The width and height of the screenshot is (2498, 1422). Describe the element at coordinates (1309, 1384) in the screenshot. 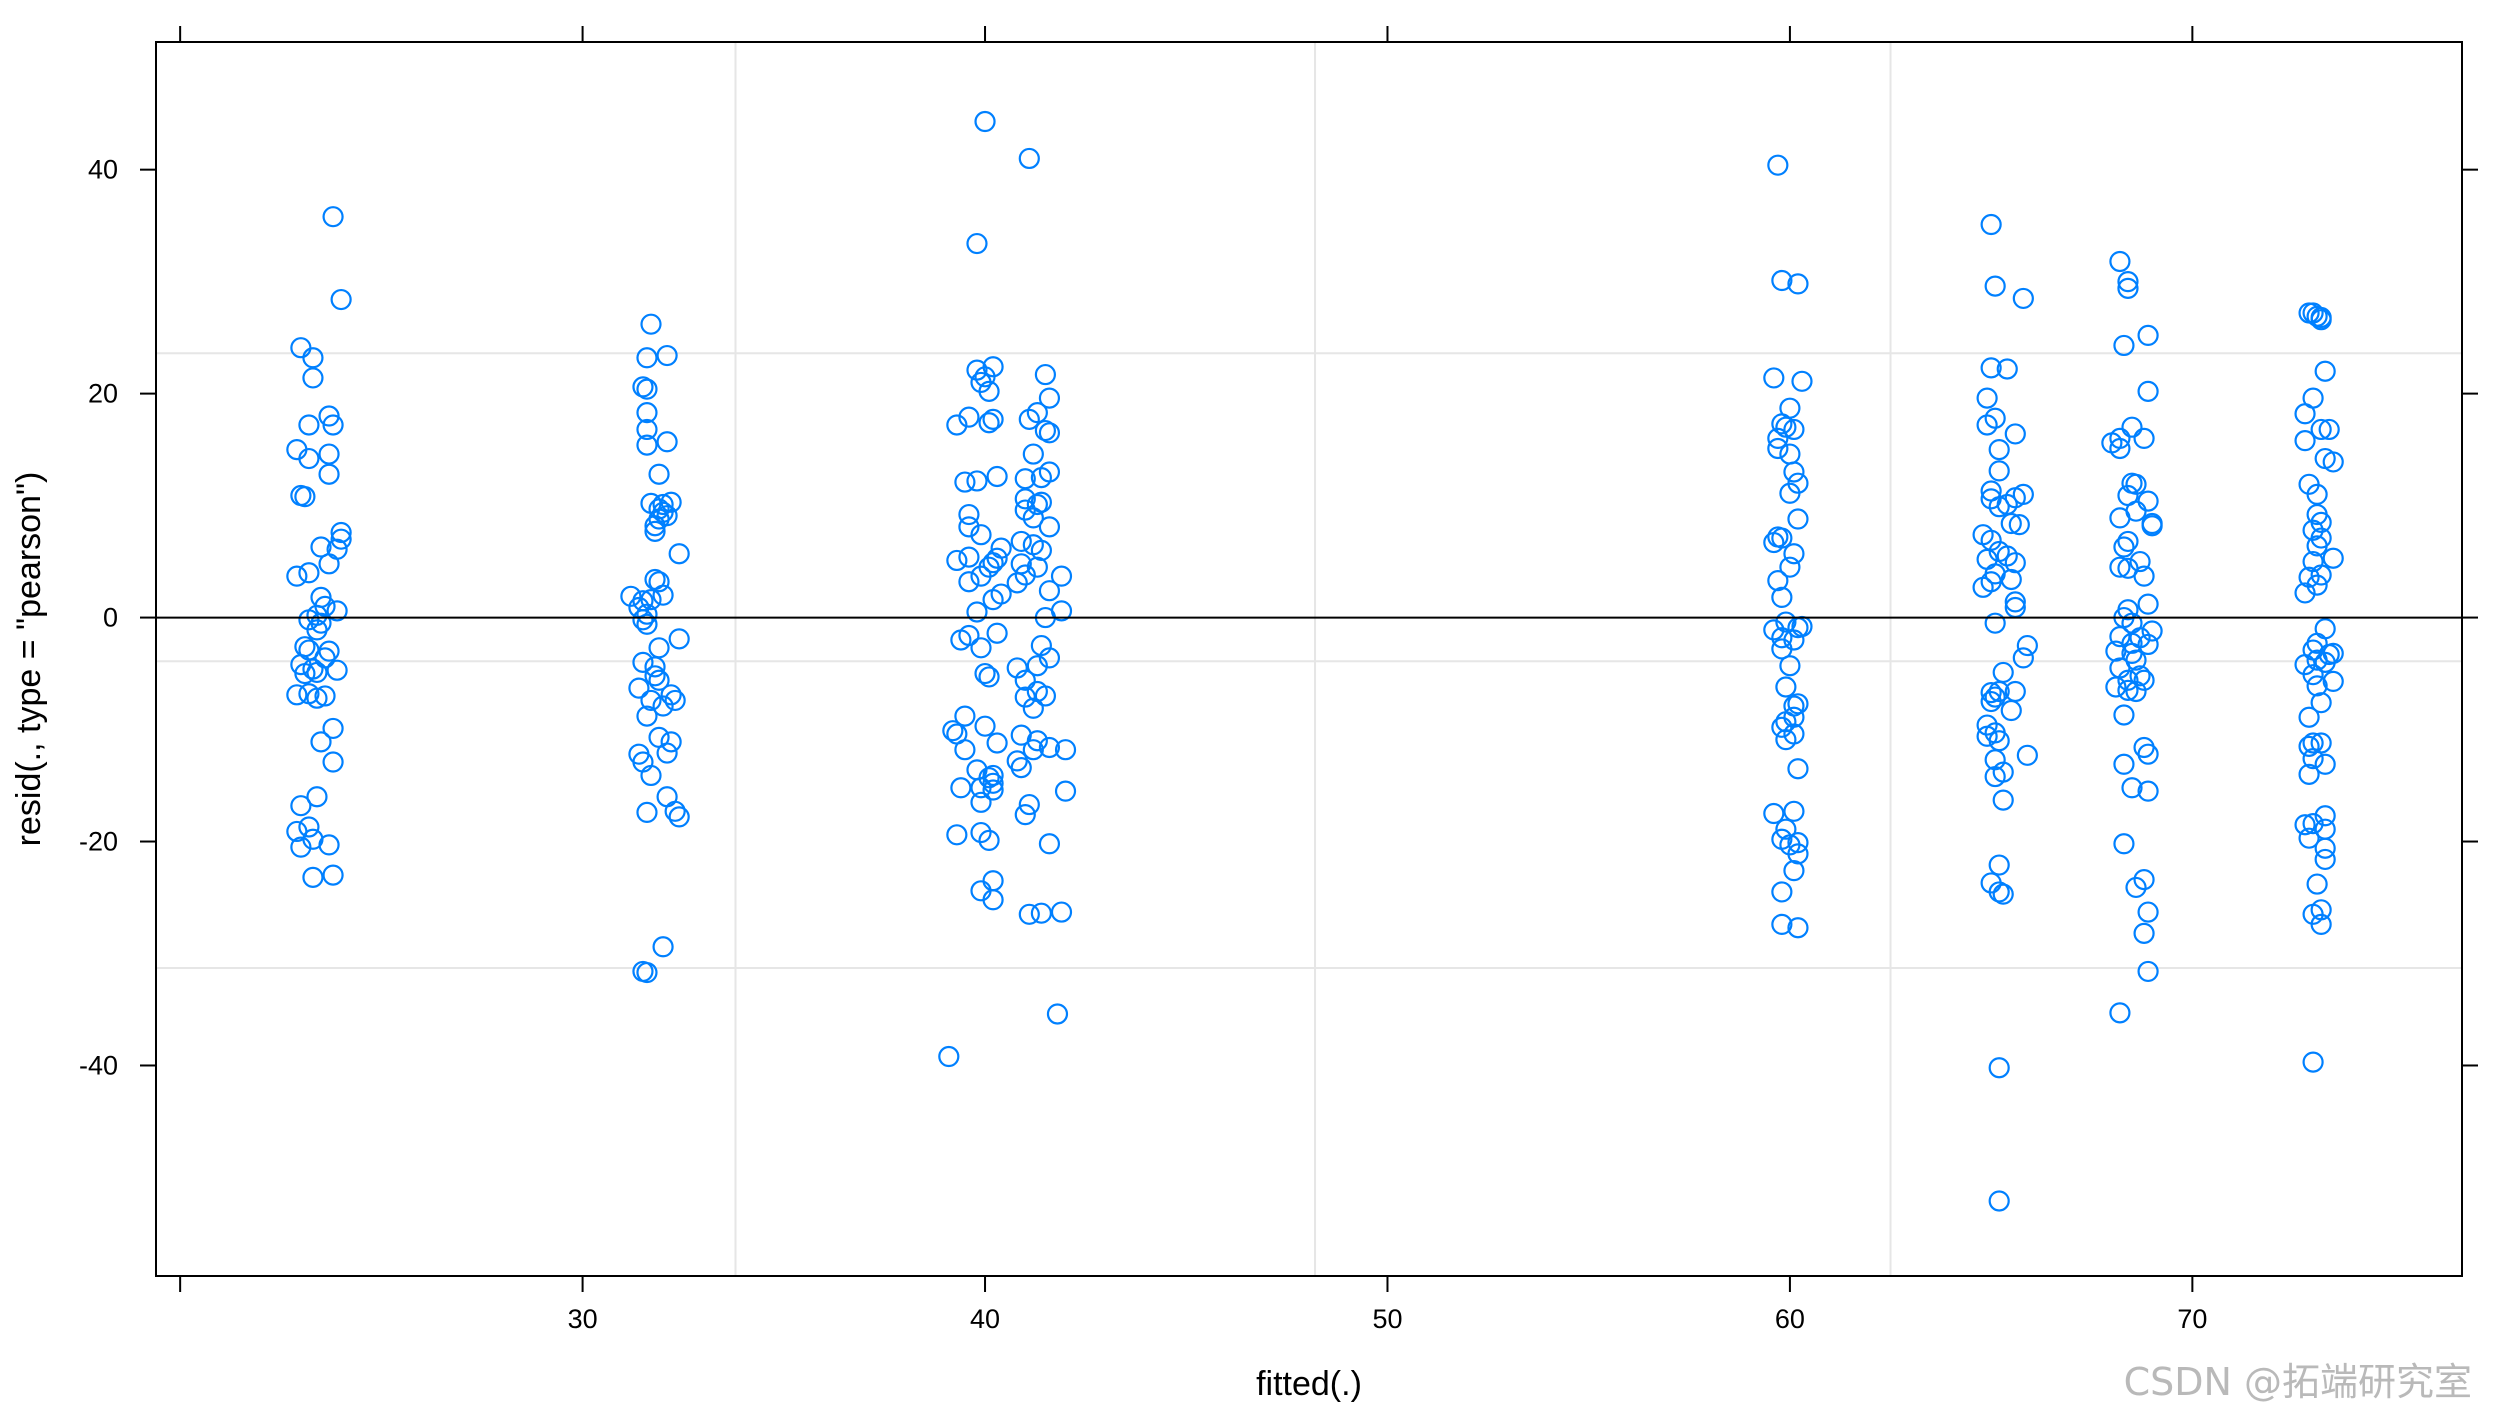

I see `x-axis-title: fitted(.)` at that location.